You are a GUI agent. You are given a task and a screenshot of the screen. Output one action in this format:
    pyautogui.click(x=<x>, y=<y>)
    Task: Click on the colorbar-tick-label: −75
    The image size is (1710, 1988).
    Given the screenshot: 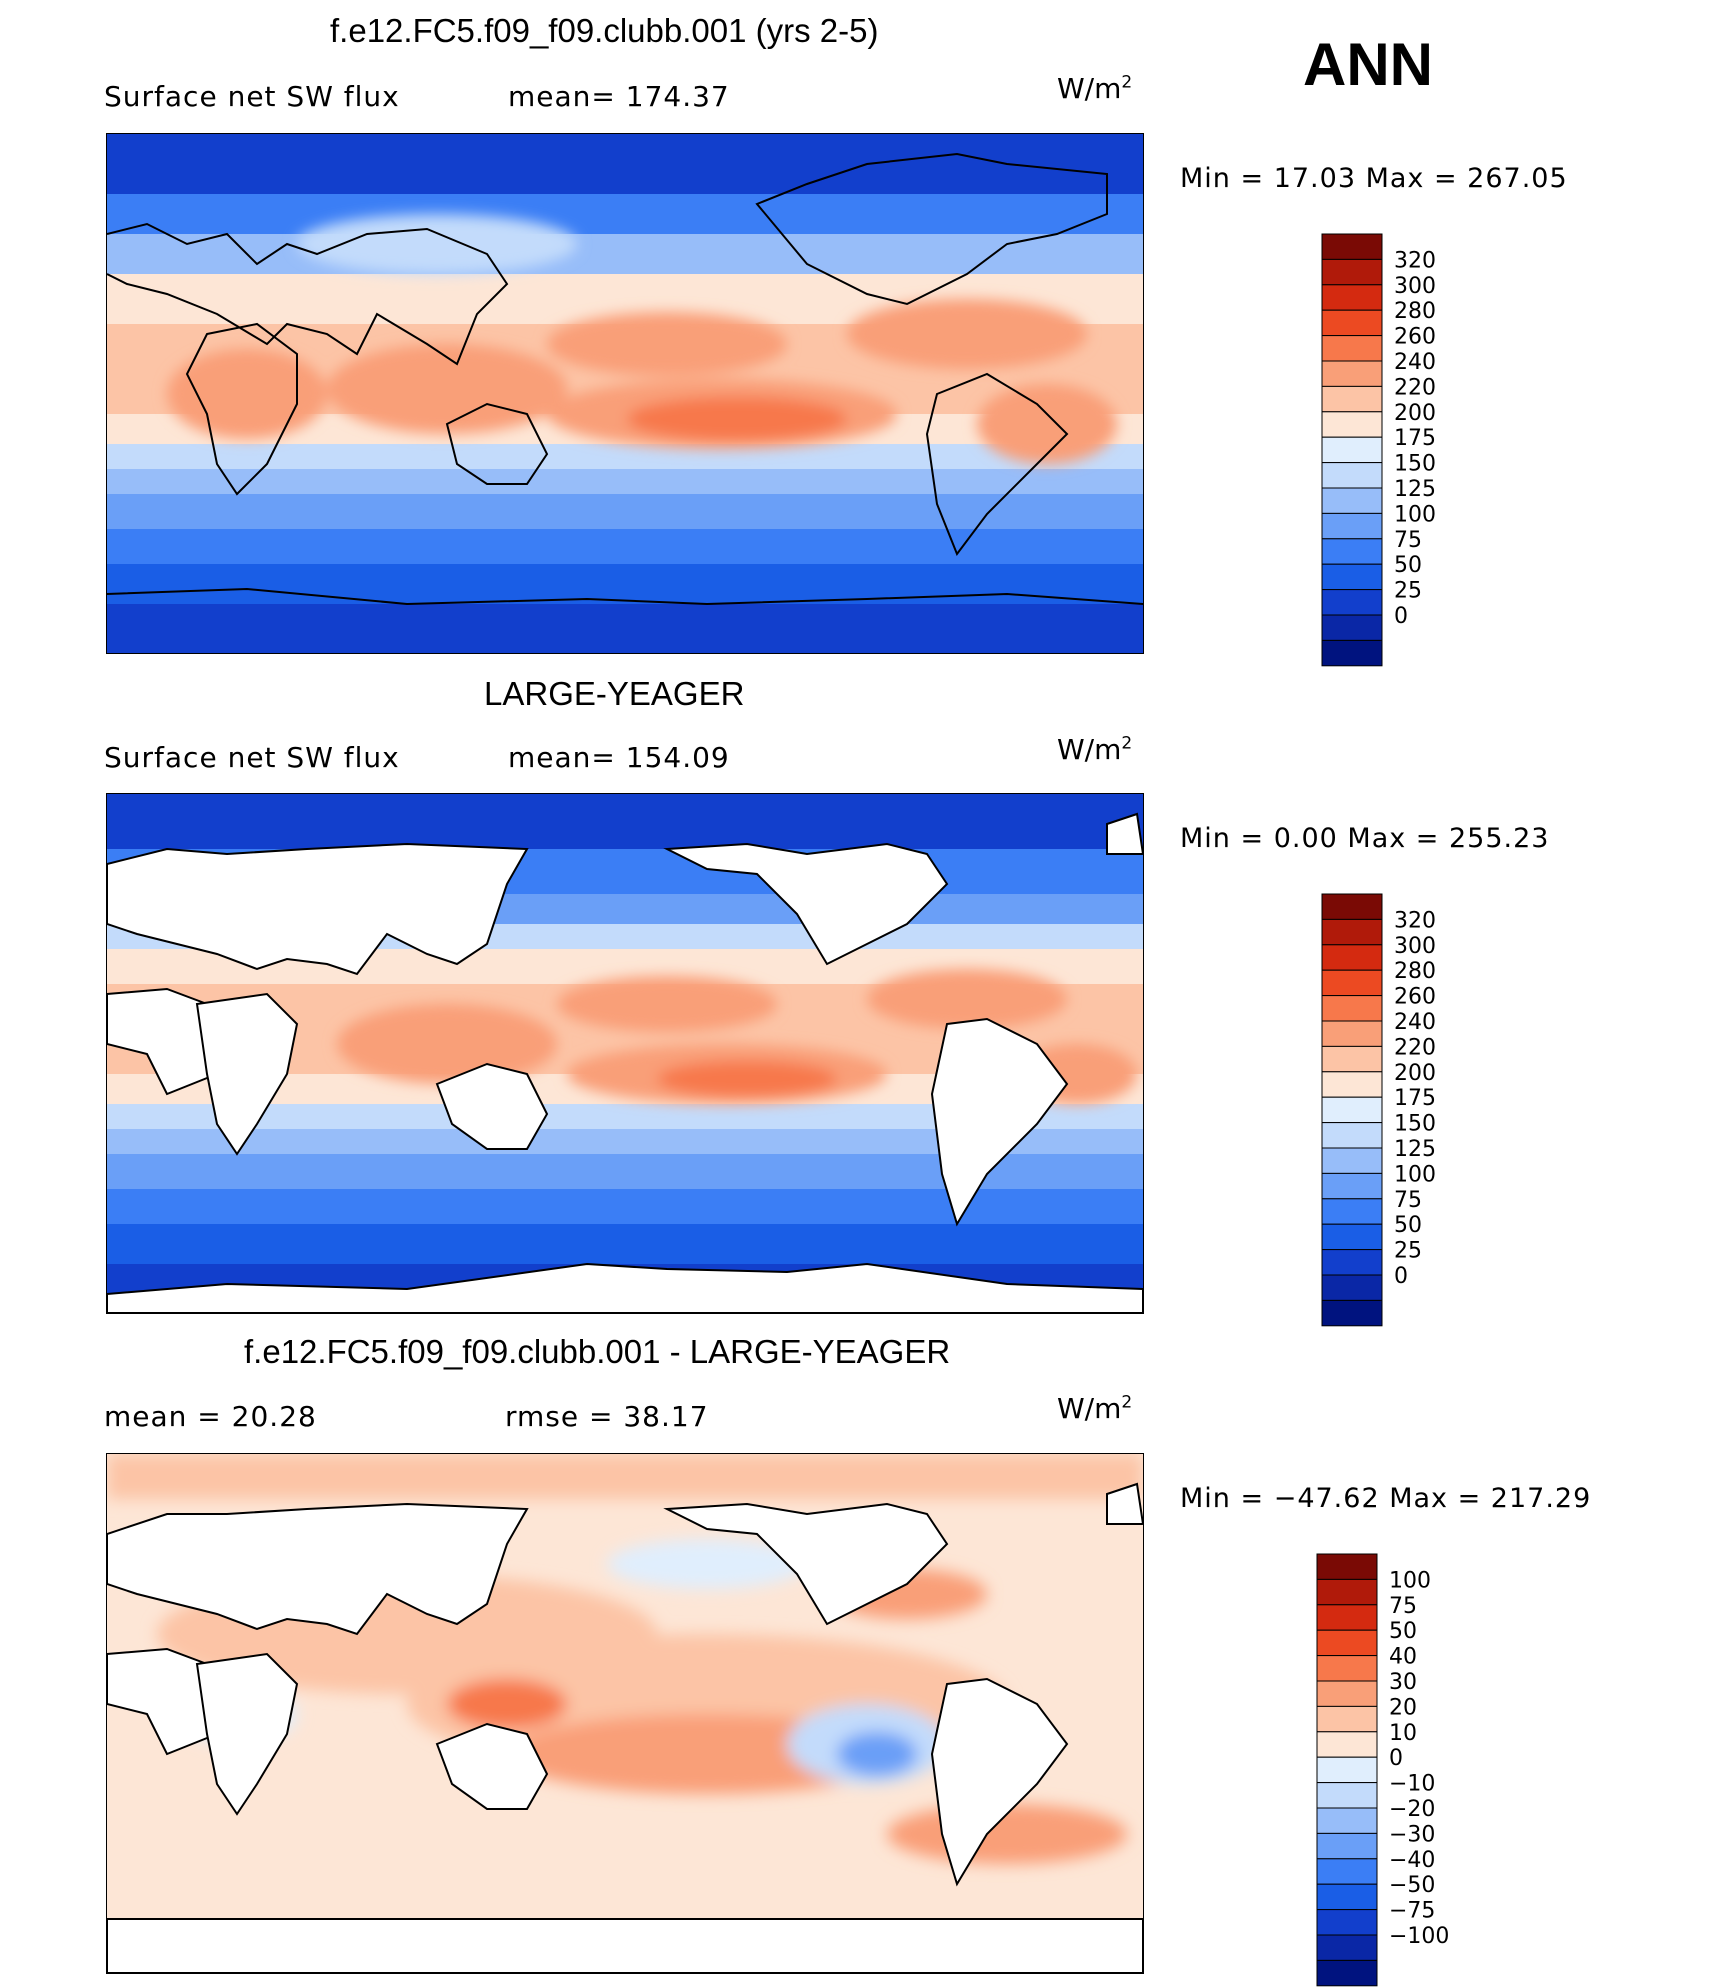 What is the action you would take?
    pyautogui.click(x=1412, y=1911)
    